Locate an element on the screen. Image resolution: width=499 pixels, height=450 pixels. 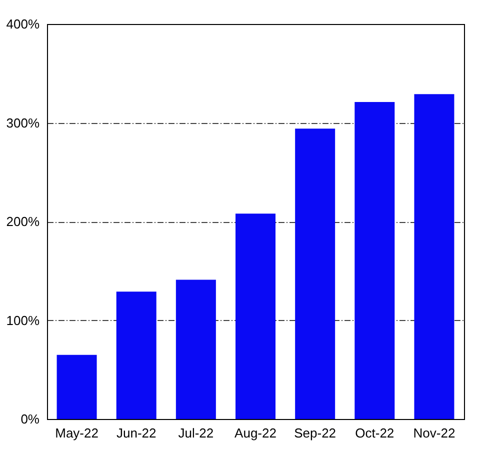
x-tick-label: May-22 is located at coordinates (76, 433).